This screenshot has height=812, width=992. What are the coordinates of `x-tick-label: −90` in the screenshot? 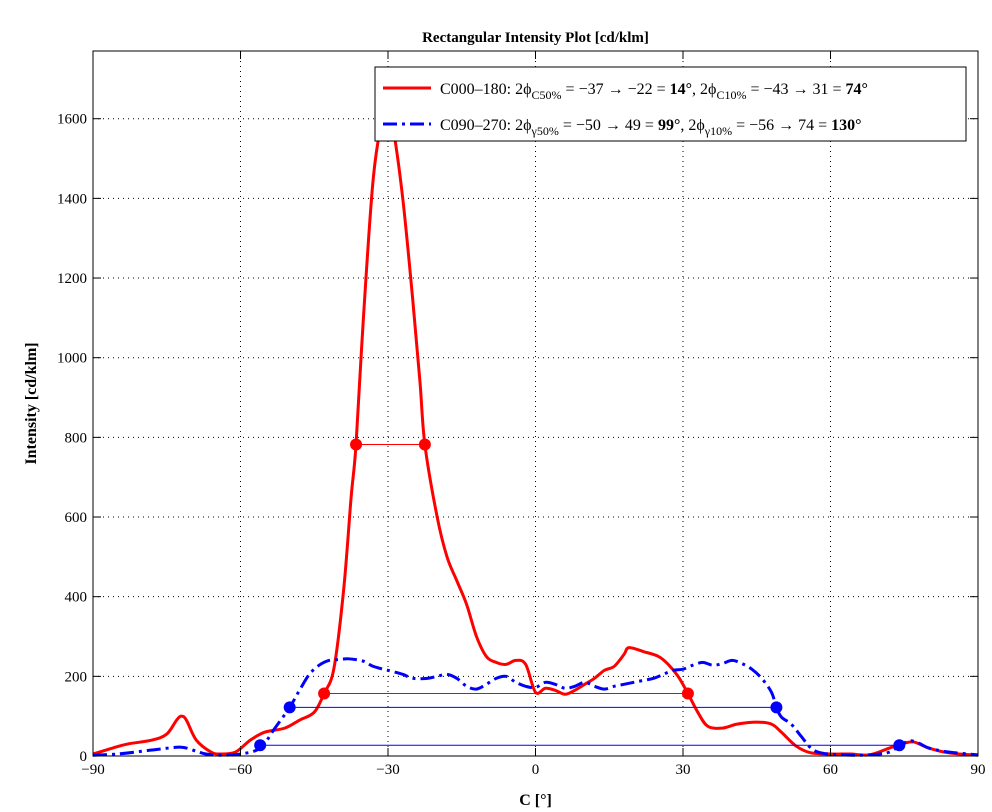 It's located at (92, 770).